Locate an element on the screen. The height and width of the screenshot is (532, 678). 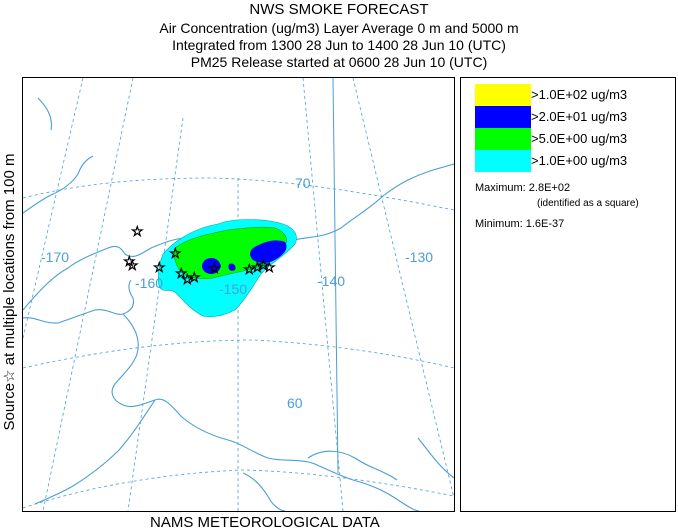
legend-item: >5.0E+00 ug/m3 is located at coordinates (570, 139).